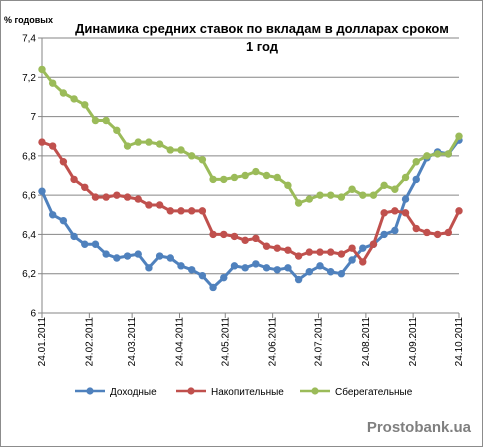 The height and width of the screenshot is (447, 483). What do you see at coordinates (89, 342) in the screenshot?
I see `x-tick-label: 24.02.2011` at bounding box center [89, 342].